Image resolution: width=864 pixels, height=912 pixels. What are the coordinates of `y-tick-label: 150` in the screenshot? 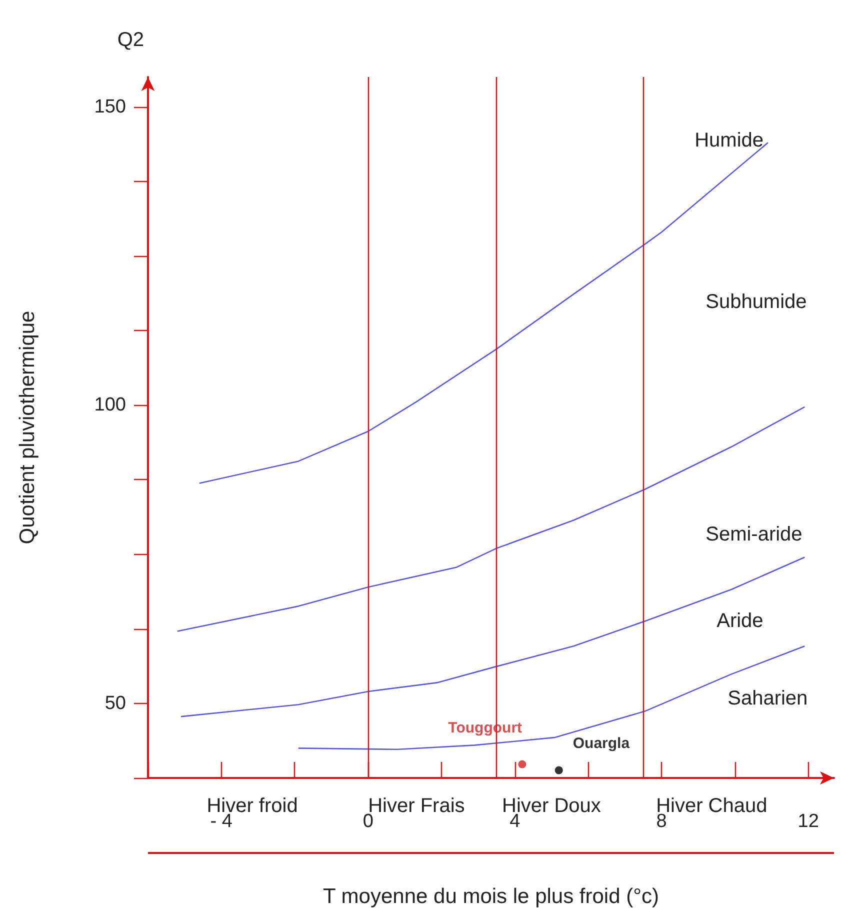 It's located at (110, 107).